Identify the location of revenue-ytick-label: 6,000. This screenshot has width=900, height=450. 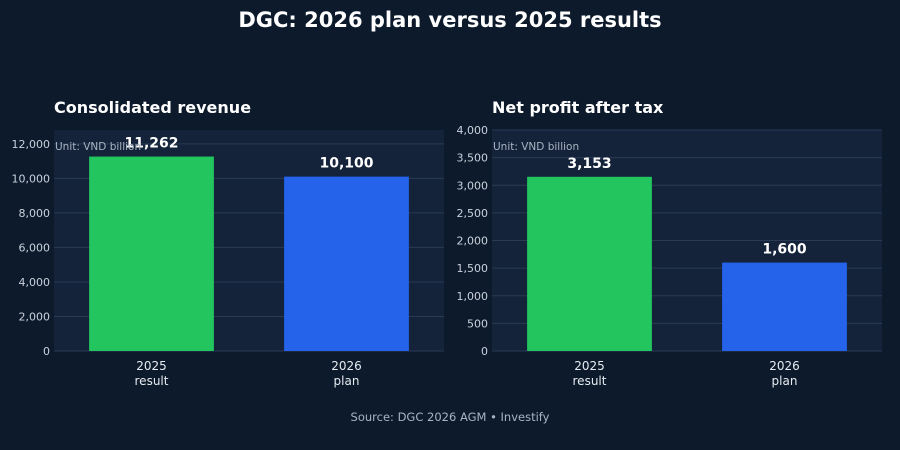
(35, 247).